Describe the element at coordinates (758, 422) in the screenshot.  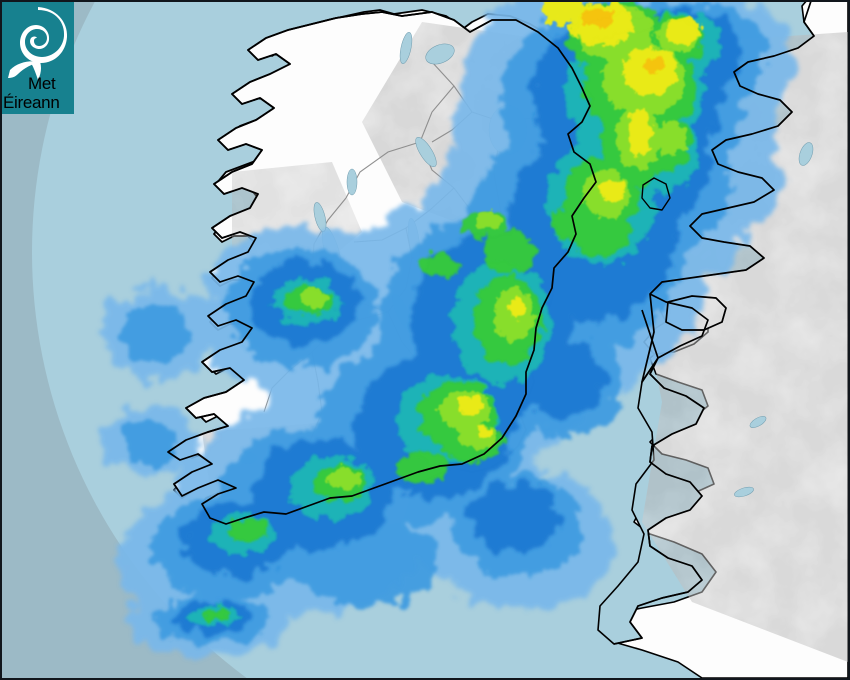
I see `lake-wales-bala` at that location.